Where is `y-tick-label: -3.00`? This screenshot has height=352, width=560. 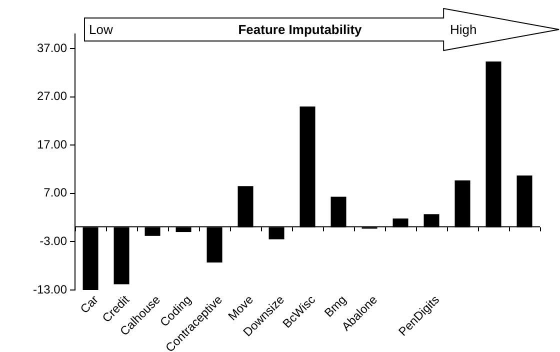 y-tick-label: -3.00 is located at coordinates (54, 241).